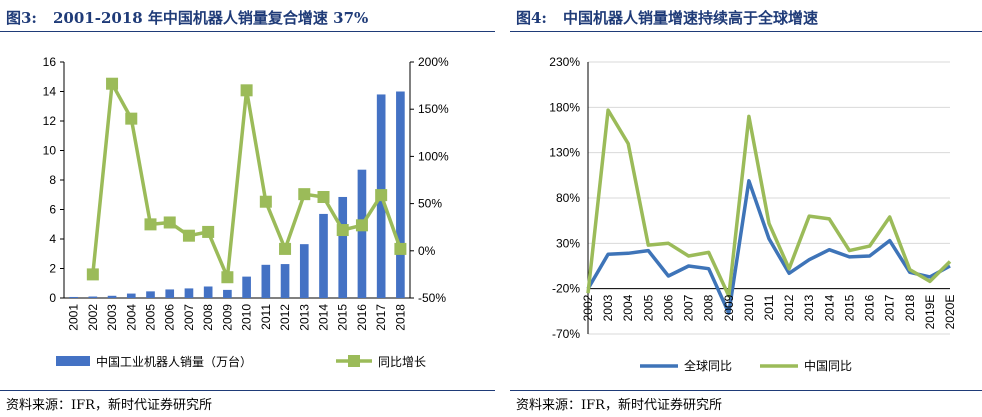  What do you see at coordinates (690, 17) in the screenshot?
I see `right-title-text: 中国机器人销量增速持续高于全球增速` at bounding box center [690, 17].